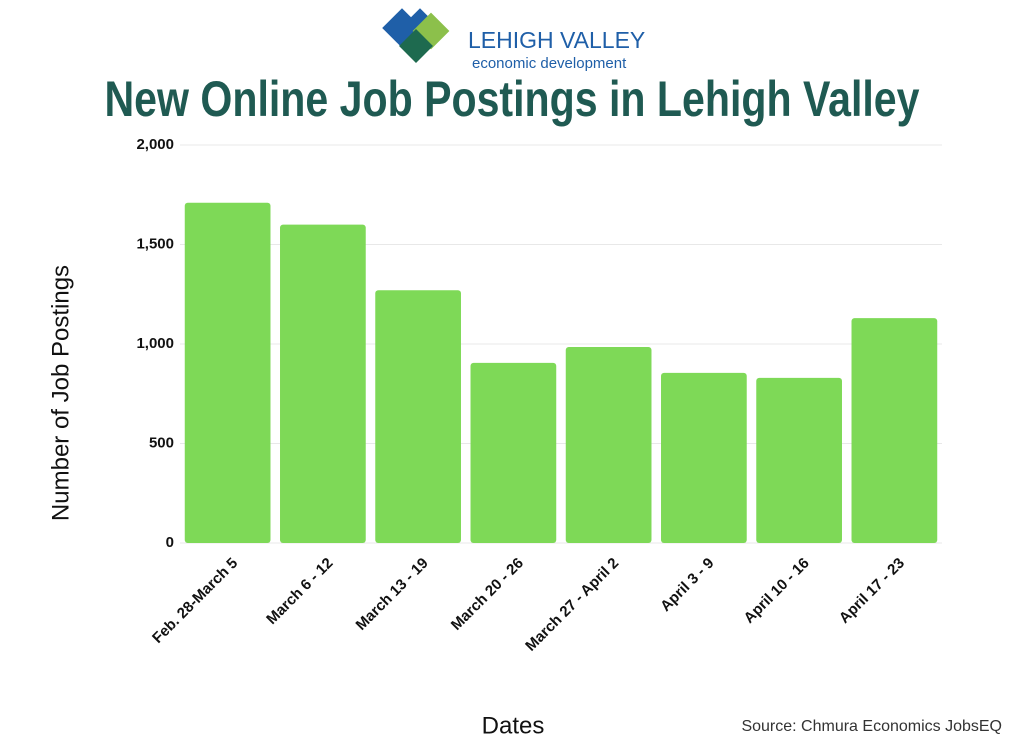 The image size is (1024, 745). I want to click on x-tick-label: March 27 - April 2, so click(572, 605).